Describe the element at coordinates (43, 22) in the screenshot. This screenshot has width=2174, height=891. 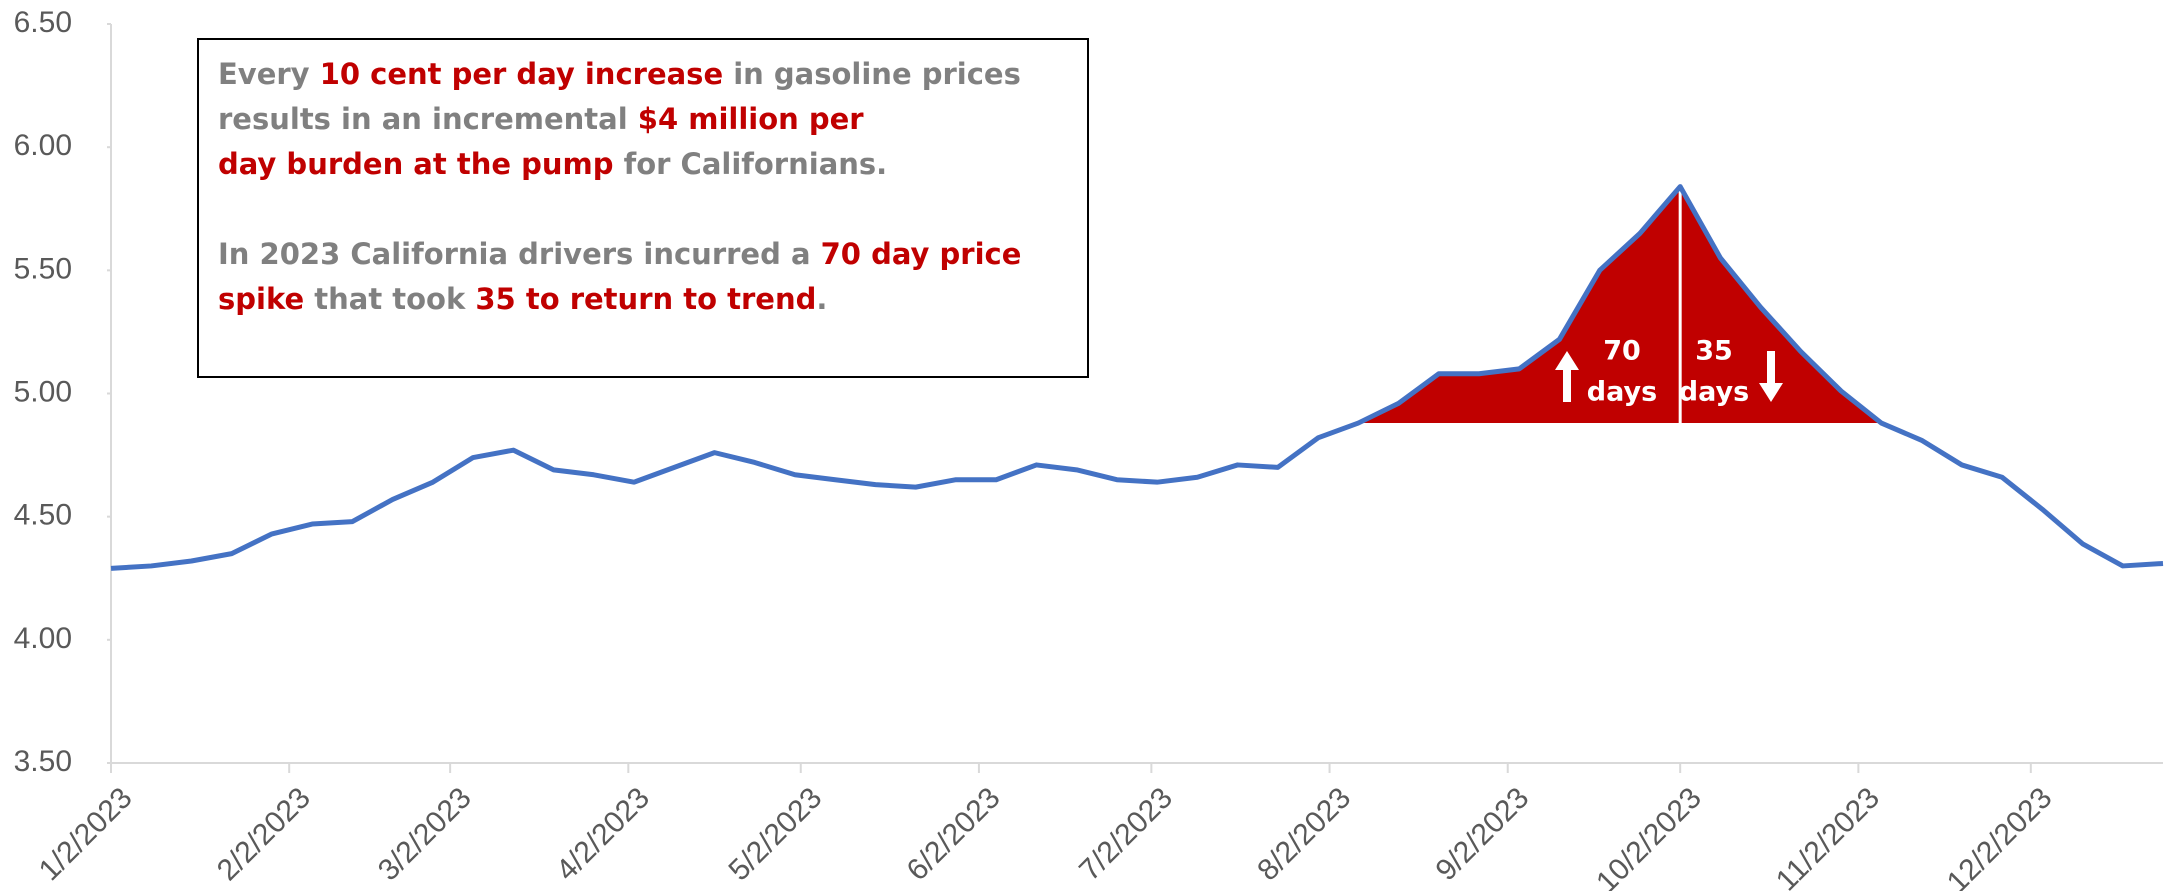
I see `y-tick-label: 6.50` at that location.